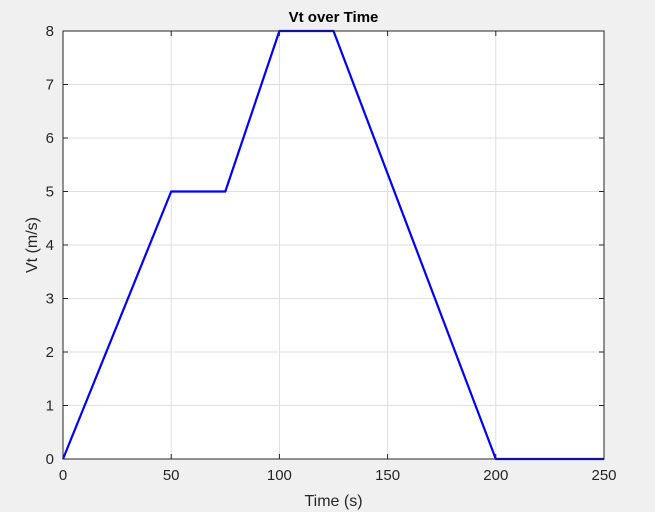 Image resolution: width=655 pixels, height=512 pixels. I want to click on x-tick-label: 50, so click(171, 475).